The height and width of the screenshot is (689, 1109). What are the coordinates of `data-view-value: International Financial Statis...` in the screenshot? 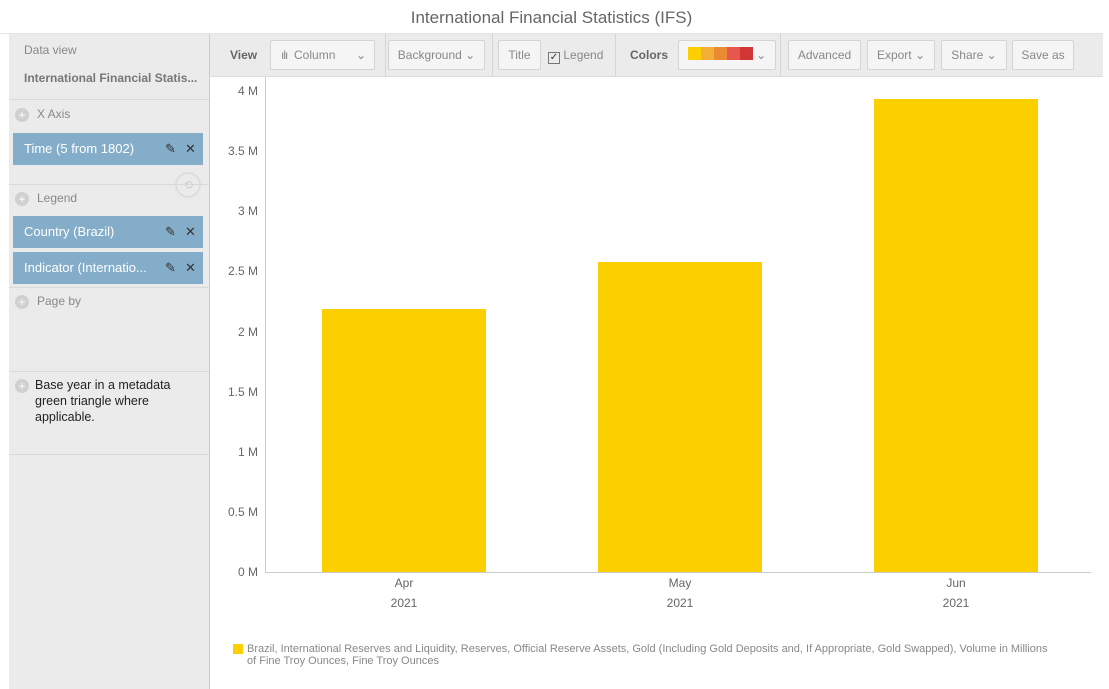 It's located at (111, 78).